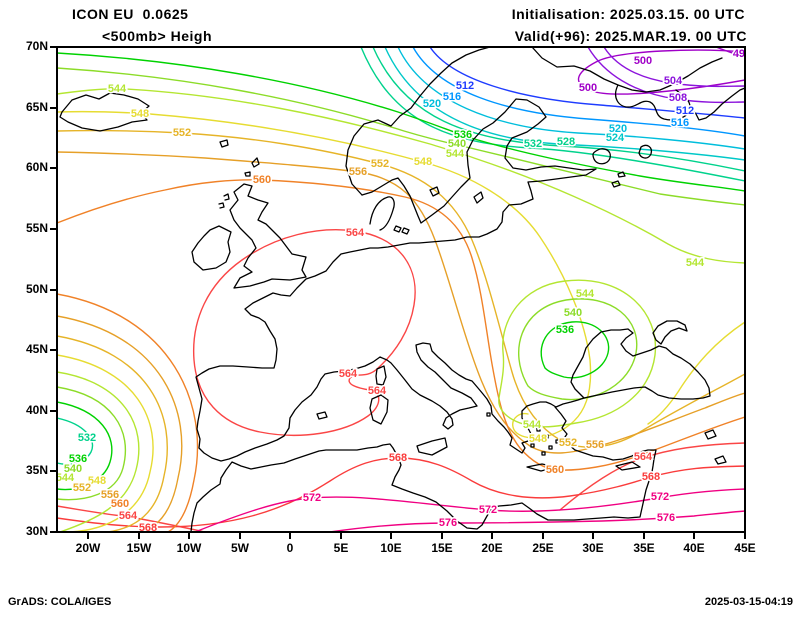 This screenshot has height=618, width=800. I want to click on lat-tick-label: 50N, so click(36, 289).